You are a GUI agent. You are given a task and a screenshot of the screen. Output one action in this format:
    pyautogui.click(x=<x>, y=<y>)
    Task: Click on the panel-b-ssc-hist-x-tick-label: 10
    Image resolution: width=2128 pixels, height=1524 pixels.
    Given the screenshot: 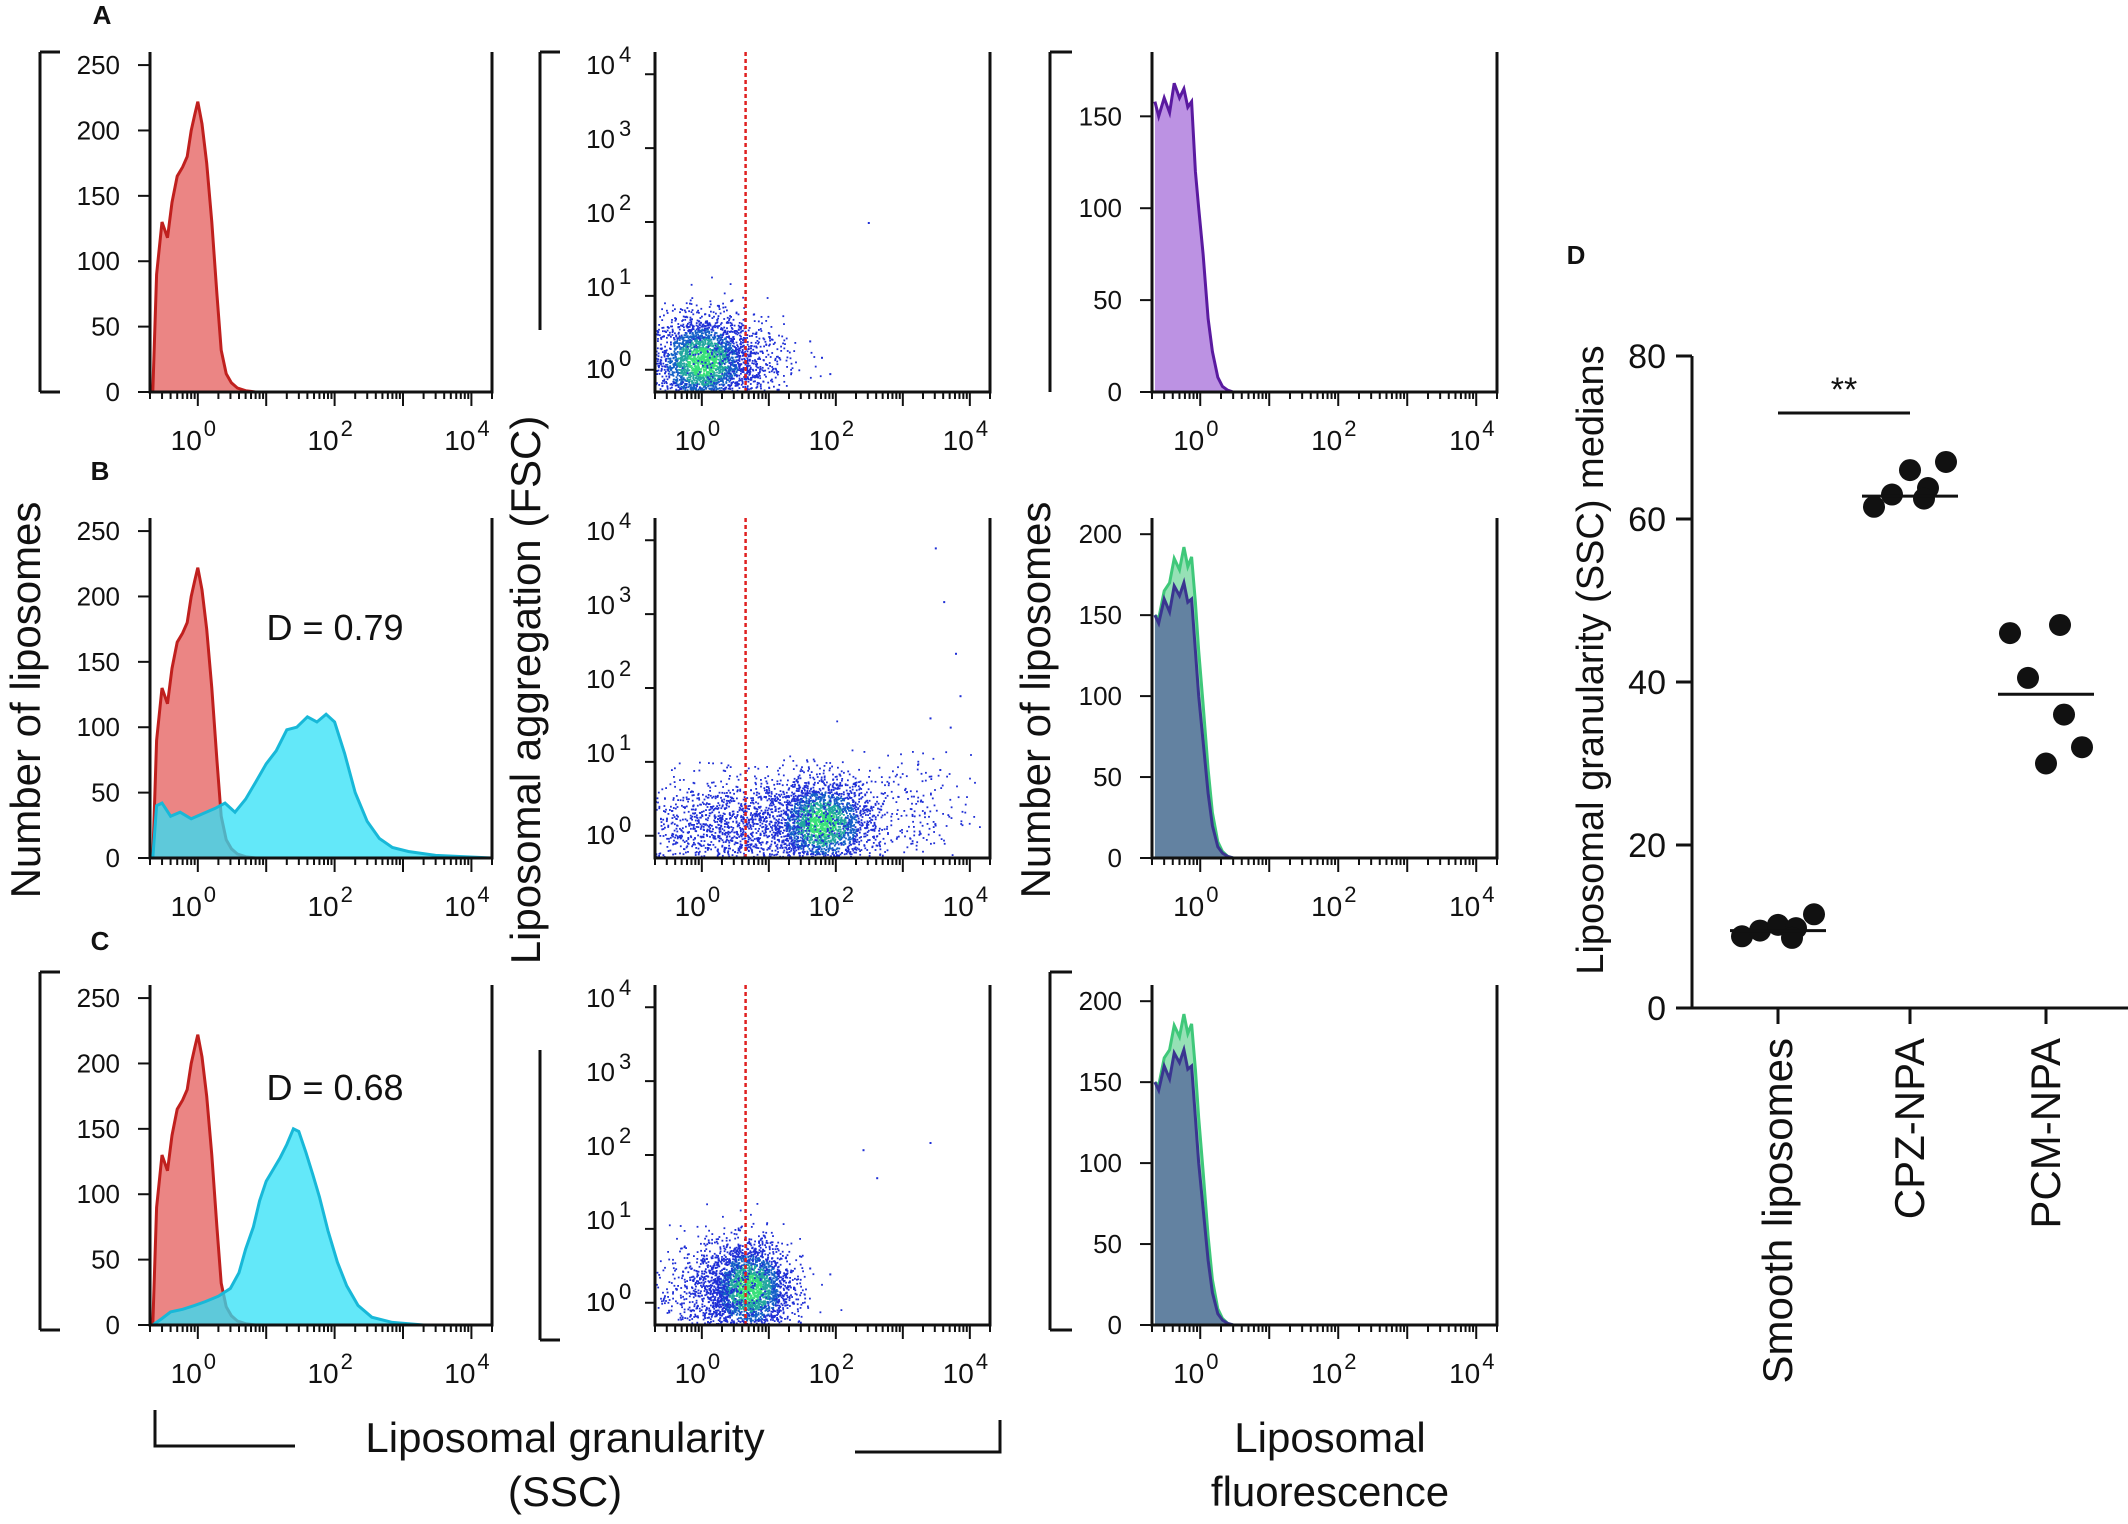 What is the action you would take?
    pyautogui.click(x=322, y=906)
    